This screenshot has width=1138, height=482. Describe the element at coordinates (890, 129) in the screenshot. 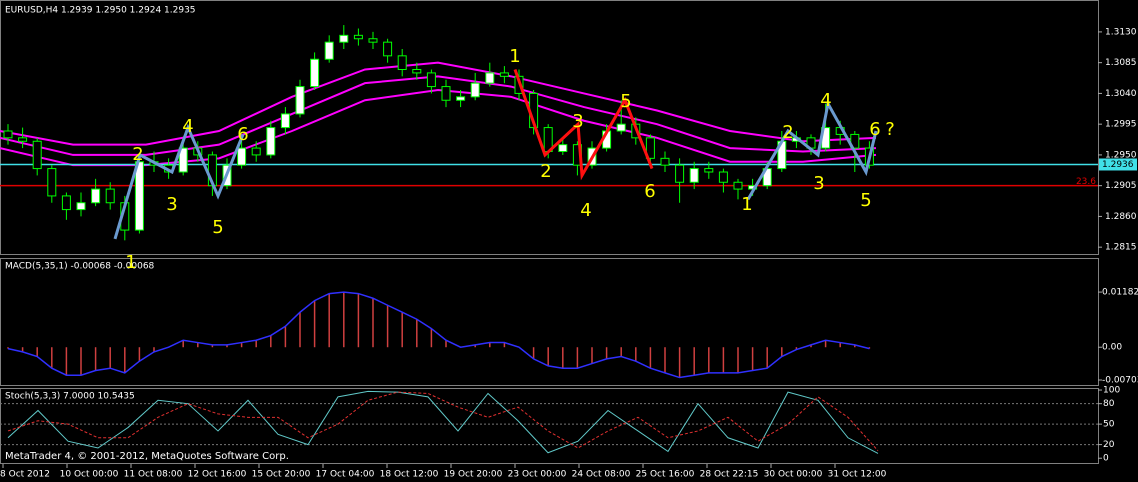

I see `wave-note: ?` at that location.